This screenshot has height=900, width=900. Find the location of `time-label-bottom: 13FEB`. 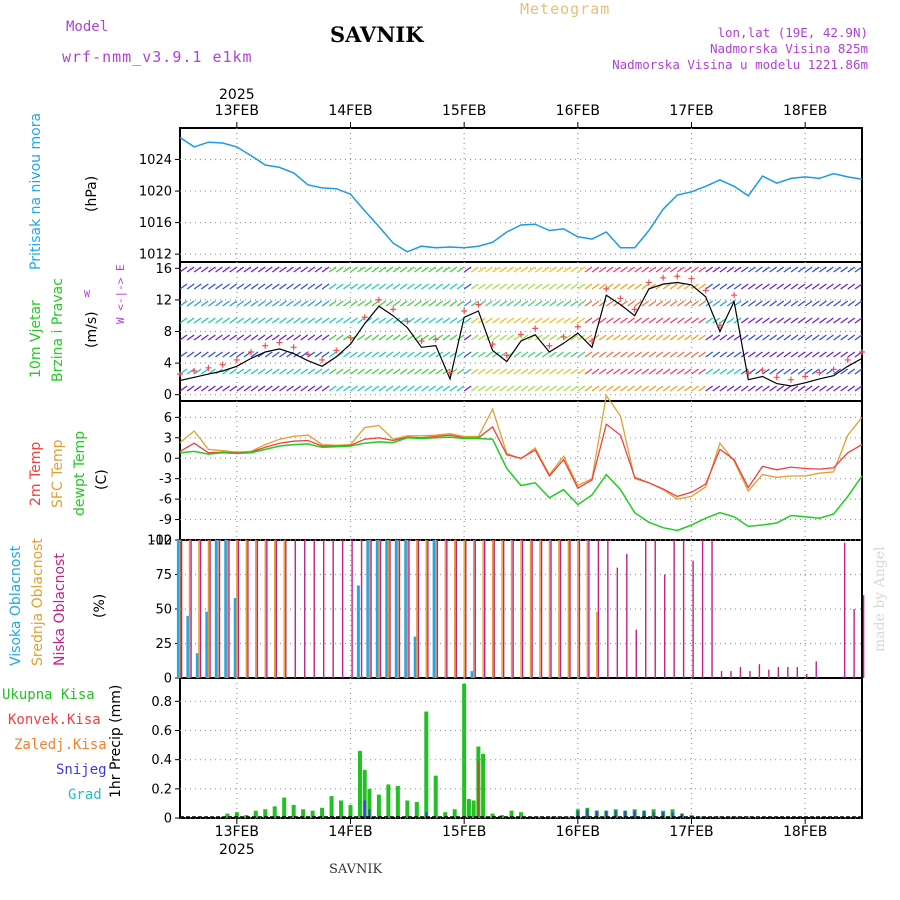

time-label-bottom: 13FEB is located at coordinates (237, 832).